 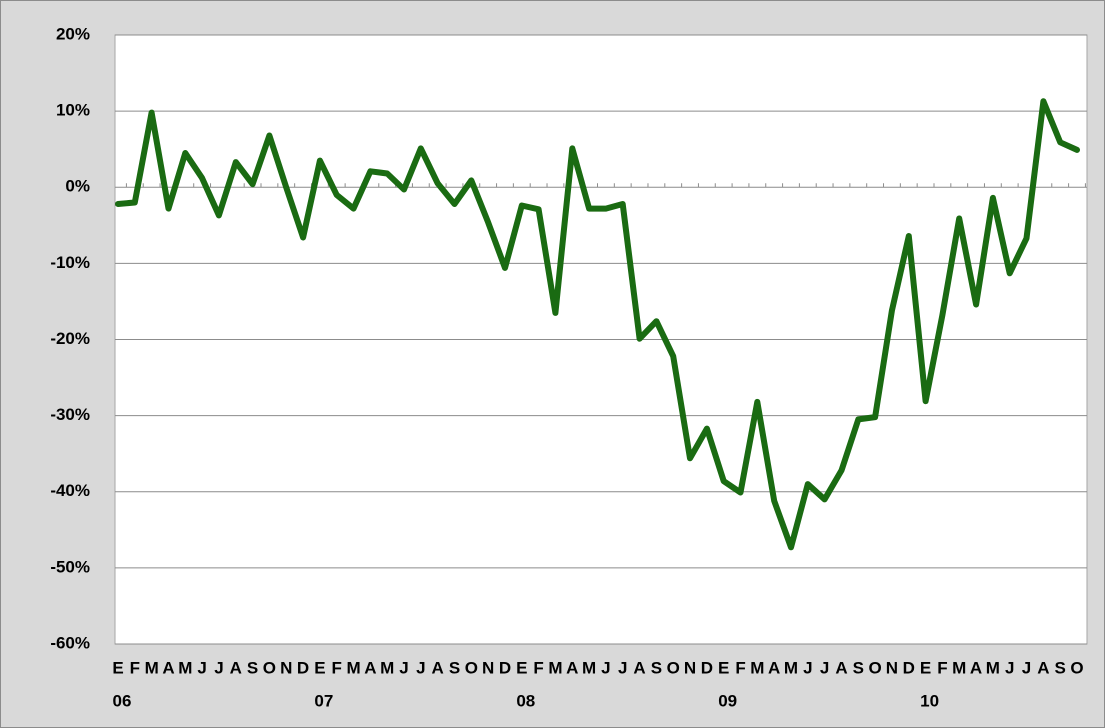 I want to click on y-tick-label: -30%, so click(x=70, y=414).